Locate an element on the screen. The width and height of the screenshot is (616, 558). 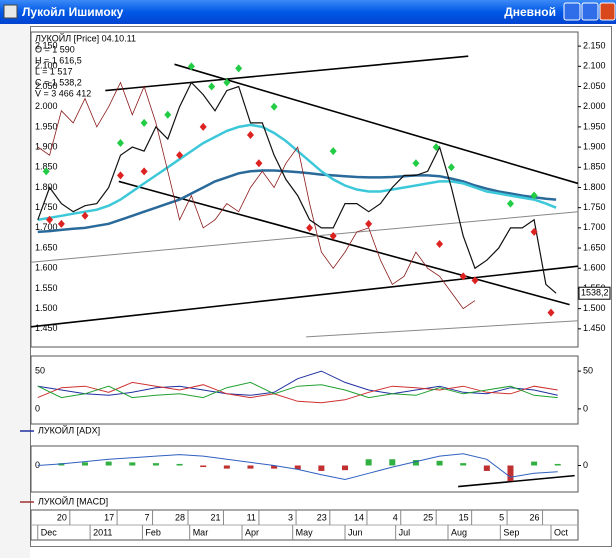
y-tick-label-left: 1.800 is located at coordinates (46, 187).